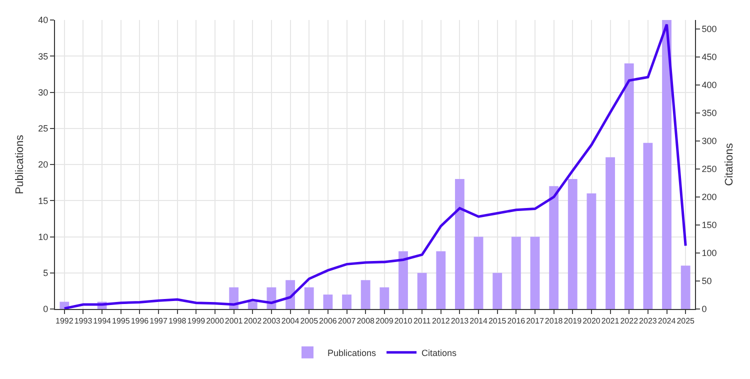 The image size is (750, 379). What do you see at coordinates (43, 20) in the screenshot?
I see `y-tick-label: 40` at bounding box center [43, 20].